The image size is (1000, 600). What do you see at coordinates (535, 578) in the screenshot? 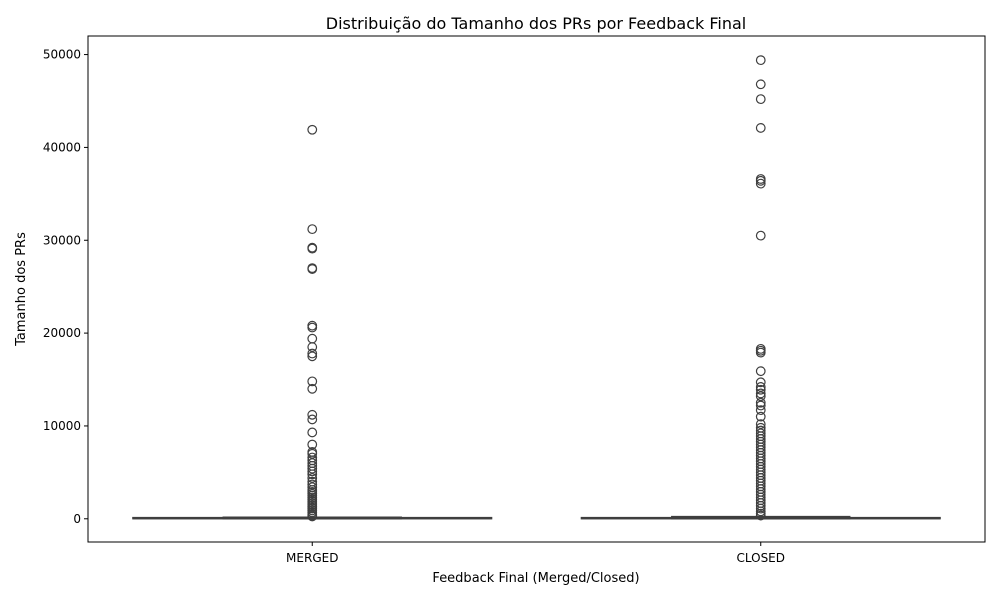
I see `x-axis-label: Feedback Final (Merged/Closed)` at bounding box center [535, 578].